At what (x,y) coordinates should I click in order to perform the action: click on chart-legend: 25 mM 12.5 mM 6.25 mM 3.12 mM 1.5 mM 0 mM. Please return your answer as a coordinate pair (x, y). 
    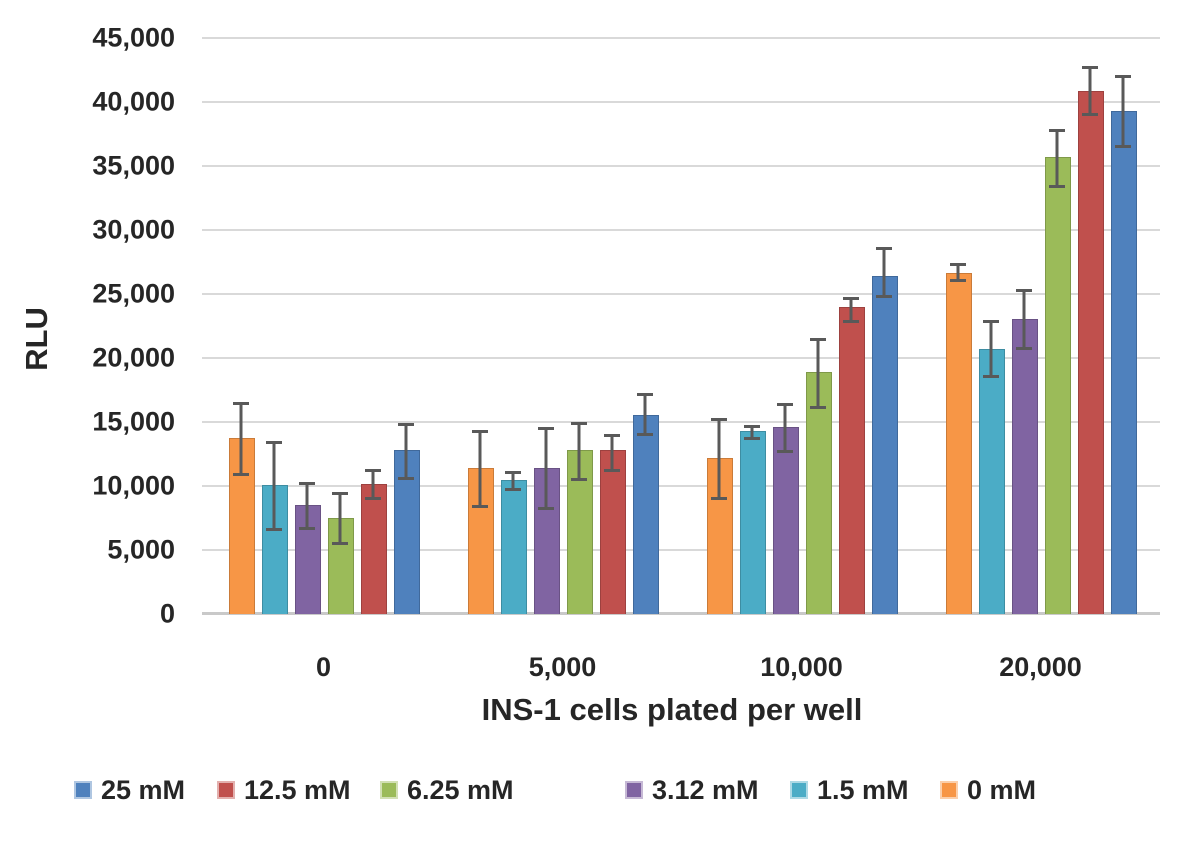
    Looking at the image, I should click on (600, 792).